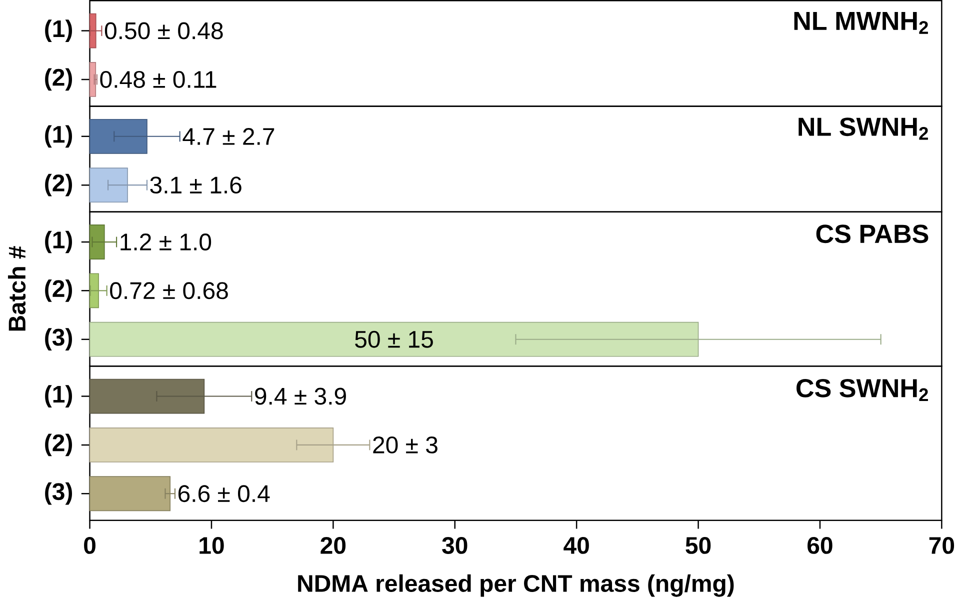 Image resolution: width=963 pixels, height=605 pixels. What do you see at coordinates (576, 545) in the screenshot?
I see `x-tick-label: 40` at bounding box center [576, 545].